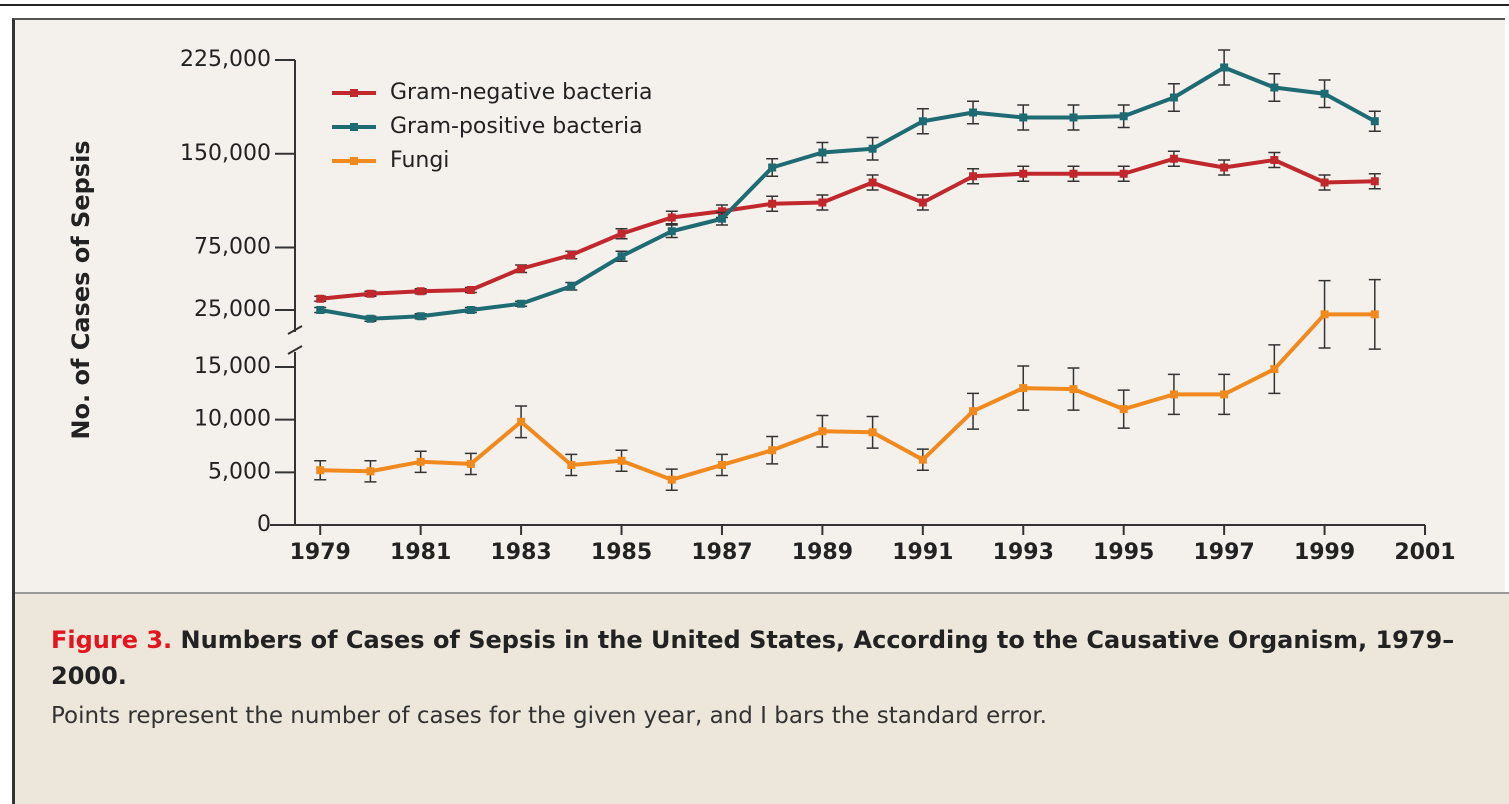 This screenshot has height=804, width=1509. What do you see at coordinates (1224, 552) in the screenshot?
I see `x-tick-label: 1997` at bounding box center [1224, 552].